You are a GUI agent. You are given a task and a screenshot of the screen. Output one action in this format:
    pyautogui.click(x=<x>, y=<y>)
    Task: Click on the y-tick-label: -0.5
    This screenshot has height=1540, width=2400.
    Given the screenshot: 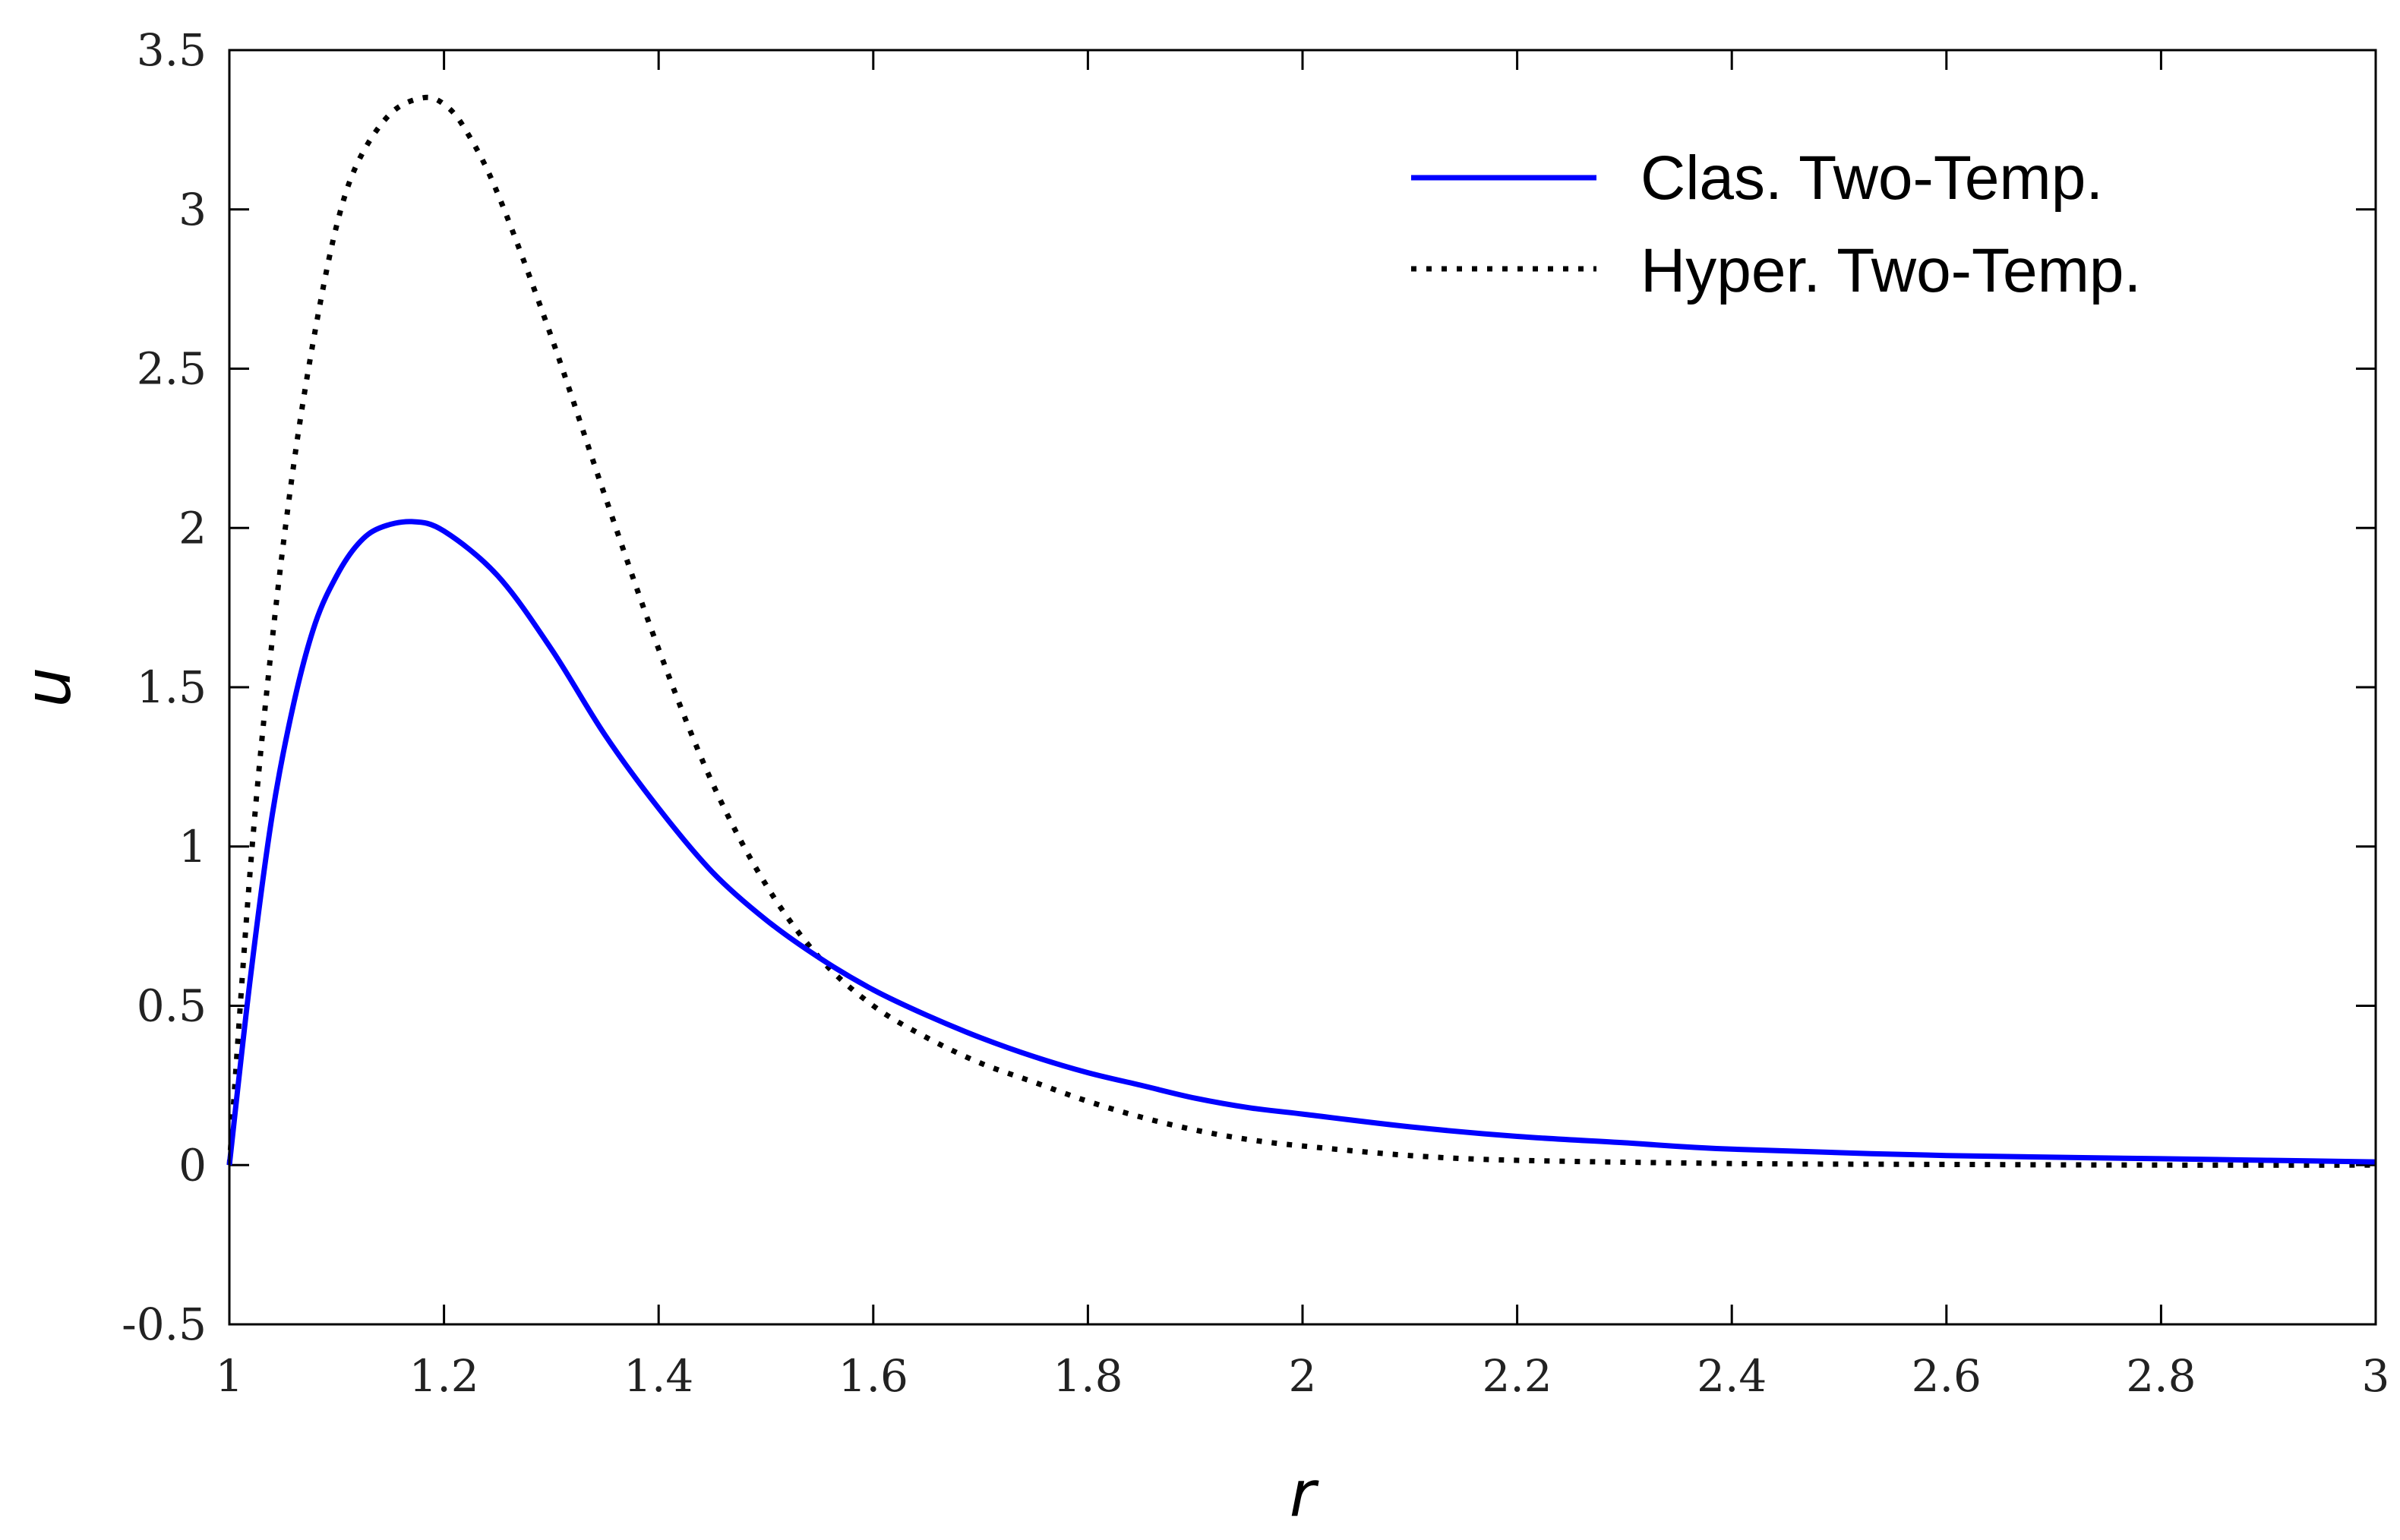 What is the action you would take?
    pyautogui.click(x=164, y=1324)
    